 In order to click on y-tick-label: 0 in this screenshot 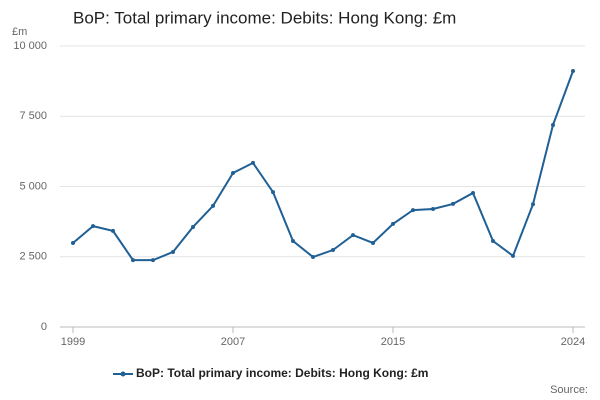, I will do `click(44, 327)`.